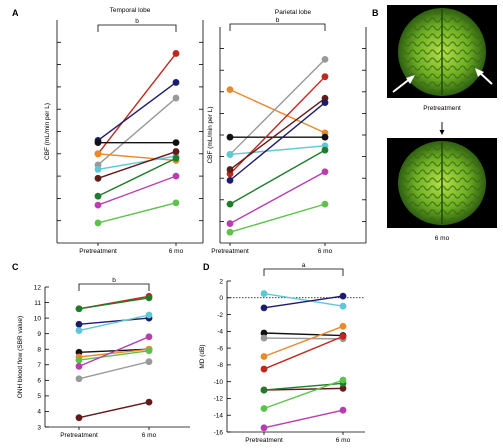 The height and width of the screenshot is (448, 503). Describe the element at coordinates (375, 13) in the screenshot. I see `panel-letter-b: B` at that location.